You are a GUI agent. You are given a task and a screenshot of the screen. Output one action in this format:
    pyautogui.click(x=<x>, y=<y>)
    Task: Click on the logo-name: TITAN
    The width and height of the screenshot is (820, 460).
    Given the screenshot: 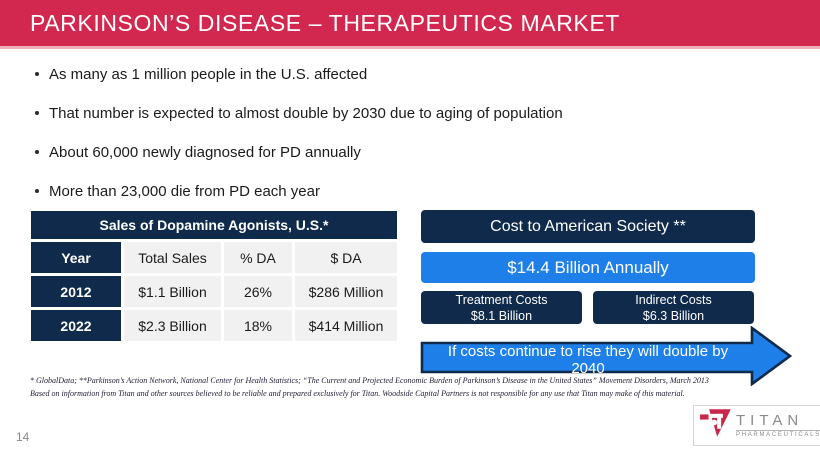 What is the action you would take?
    pyautogui.click(x=770, y=421)
    